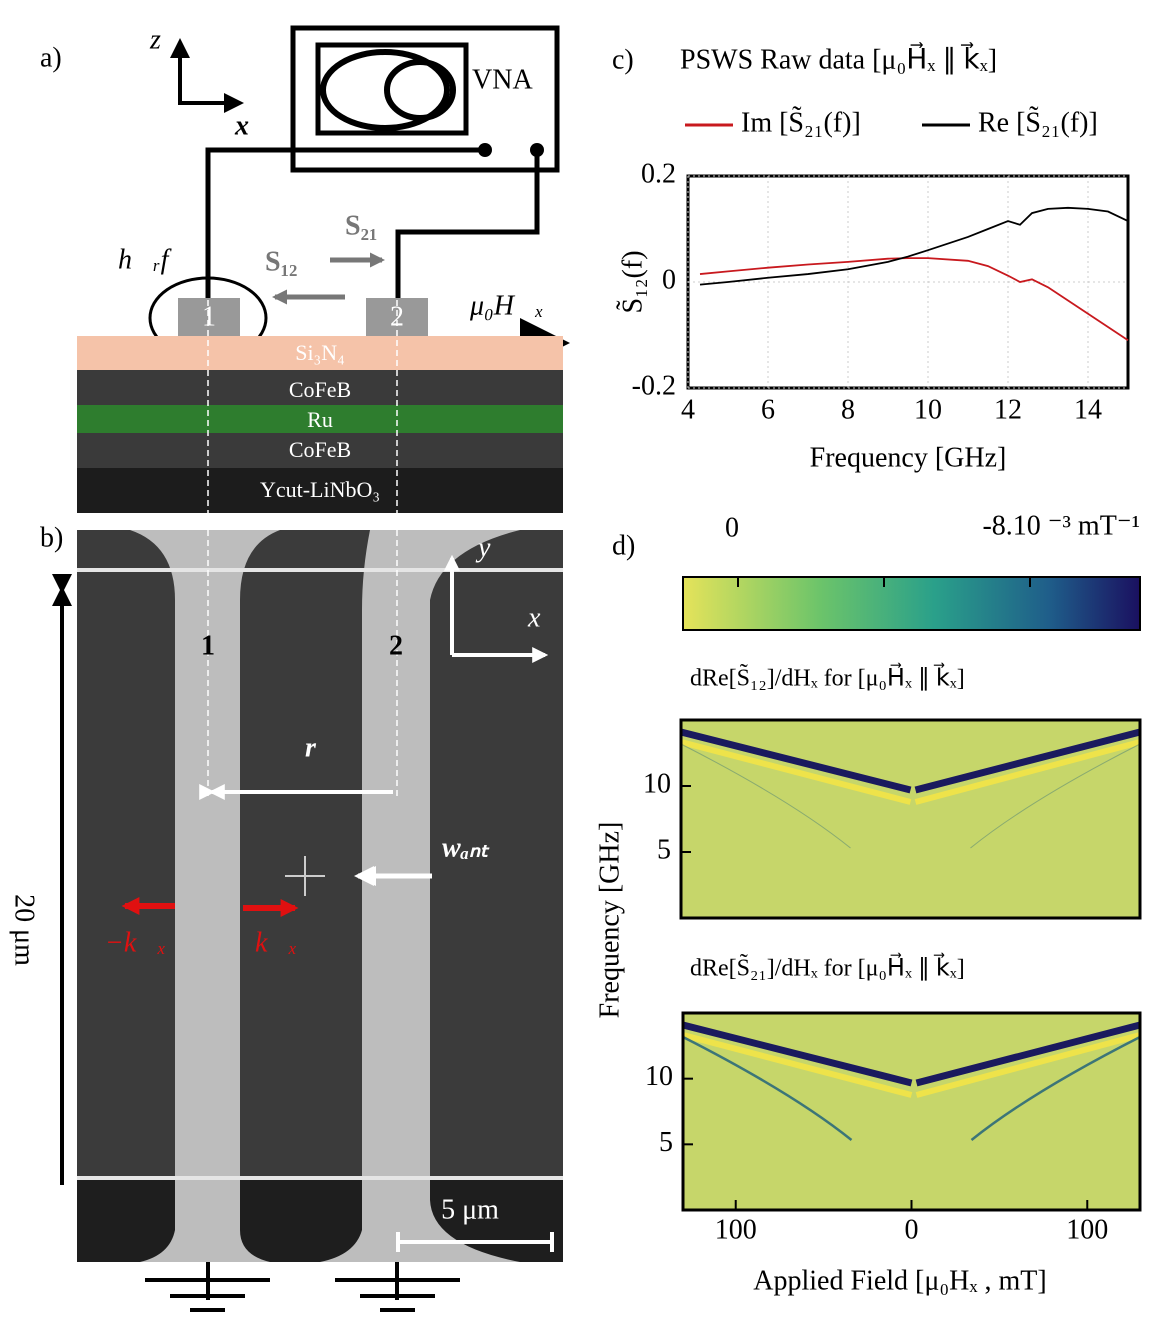 This screenshot has height=1329, width=1160. What do you see at coordinates (209, 73) in the screenshot?
I see `axes-arrows` at bounding box center [209, 73].